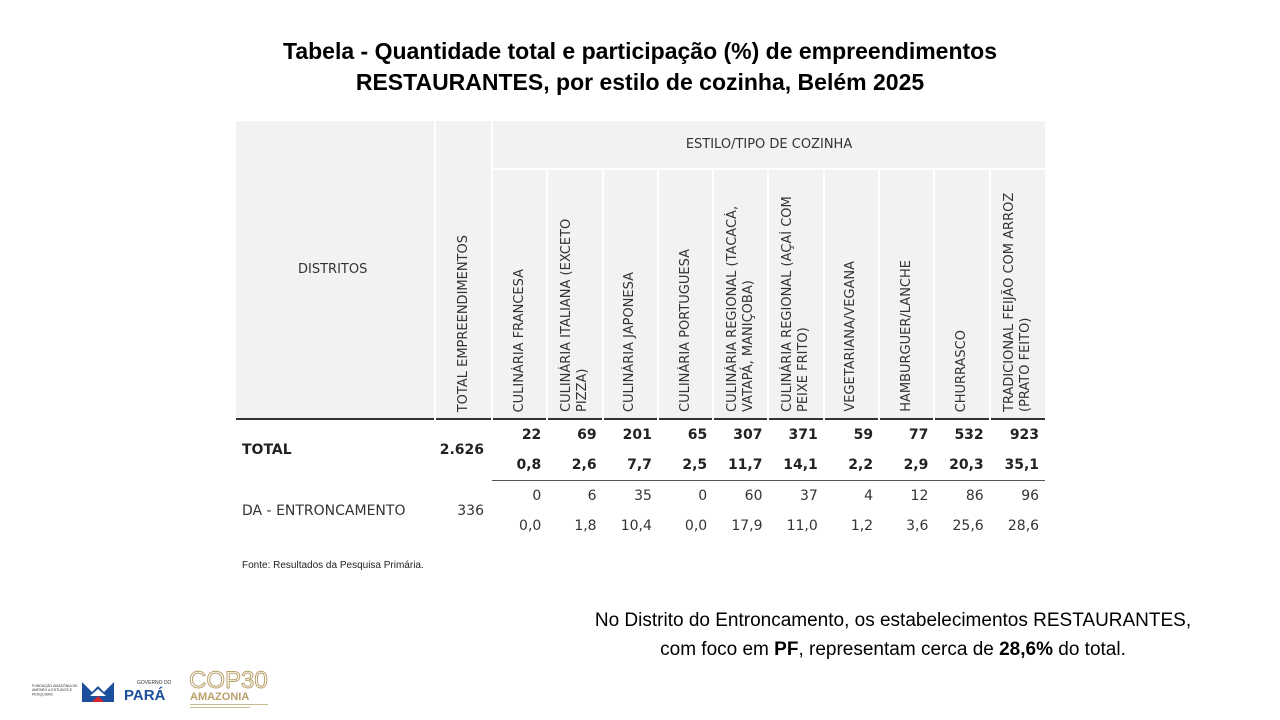 The width and height of the screenshot is (1280, 720). Describe the element at coordinates (803, 435) in the screenshot. I see `count-cell: 371` at that location.